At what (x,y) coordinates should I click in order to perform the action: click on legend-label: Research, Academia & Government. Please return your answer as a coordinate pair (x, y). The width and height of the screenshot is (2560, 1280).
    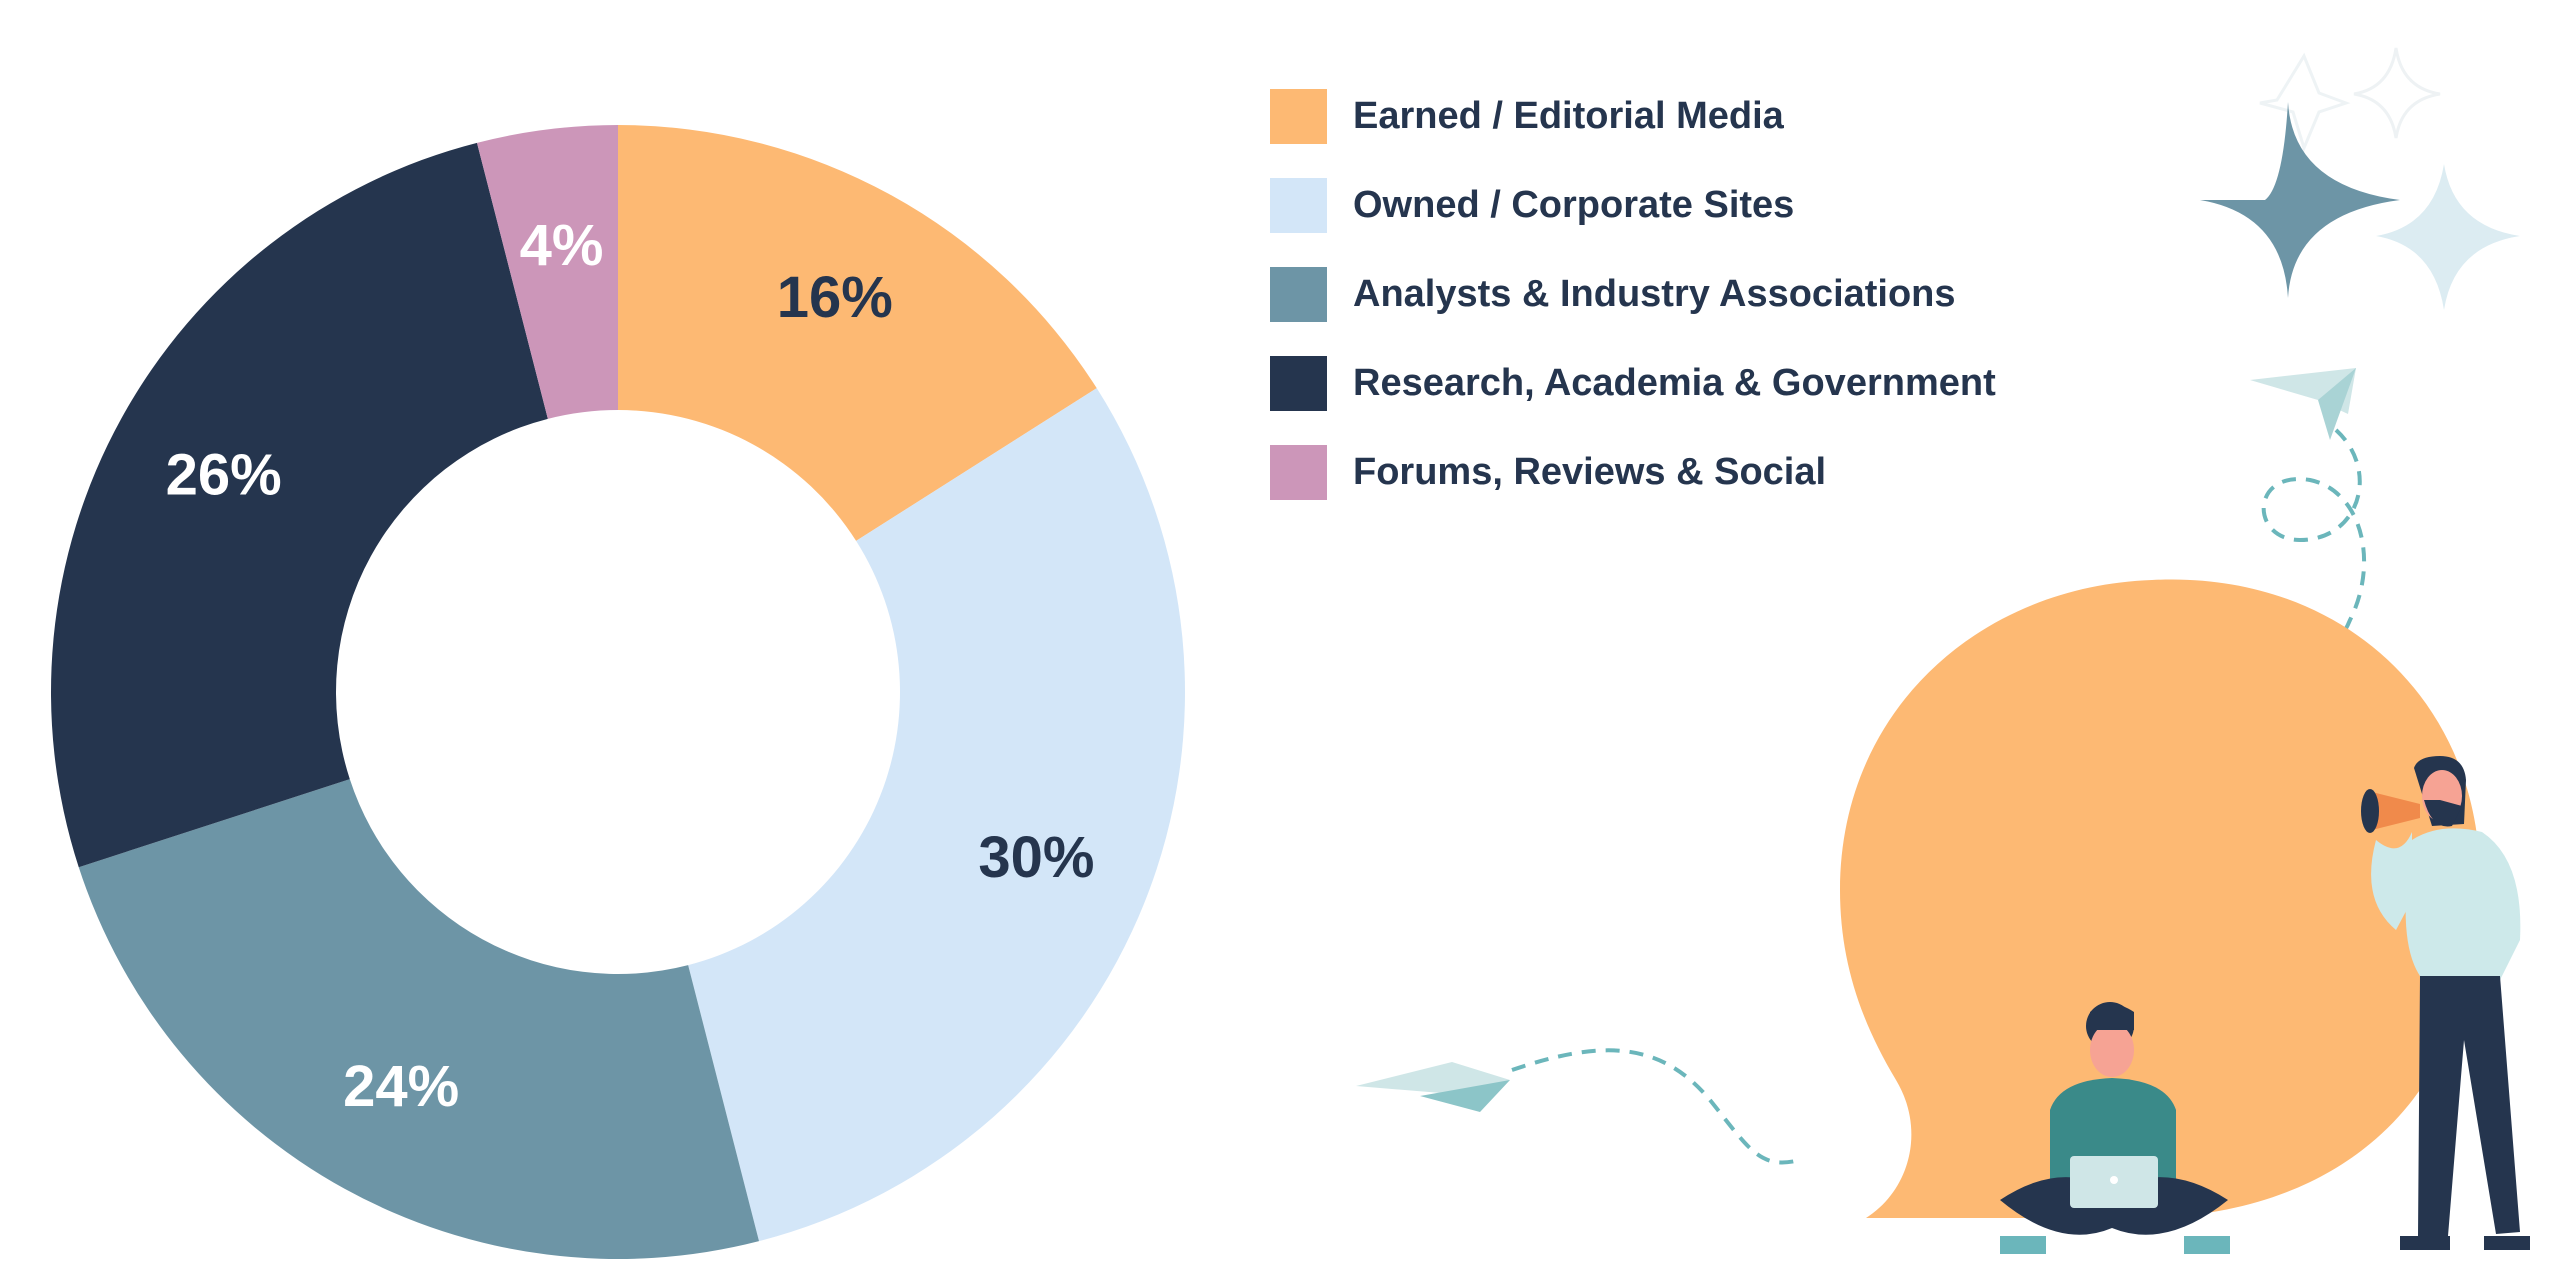
    Looking at the image, I should click on (1674, 382).